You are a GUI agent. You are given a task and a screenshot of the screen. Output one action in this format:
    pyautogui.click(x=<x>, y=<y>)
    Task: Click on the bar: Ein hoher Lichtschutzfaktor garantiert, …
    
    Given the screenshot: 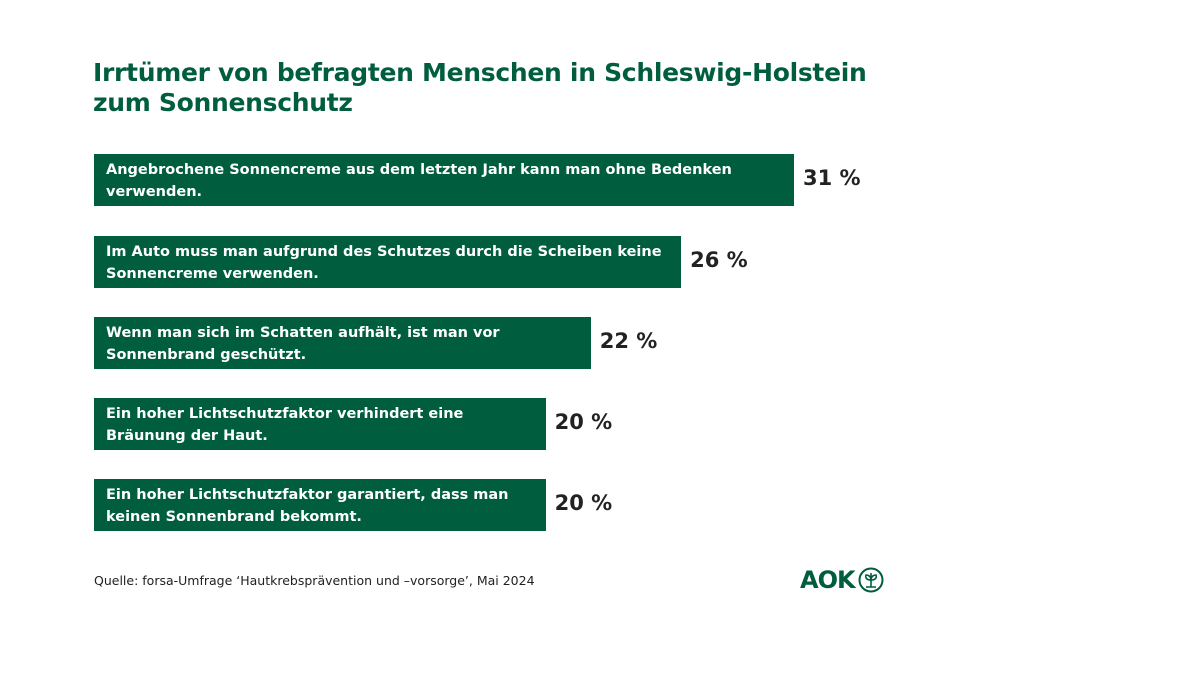 What is the action you would take?
    pyautogui.click(x=320, y=505)
    